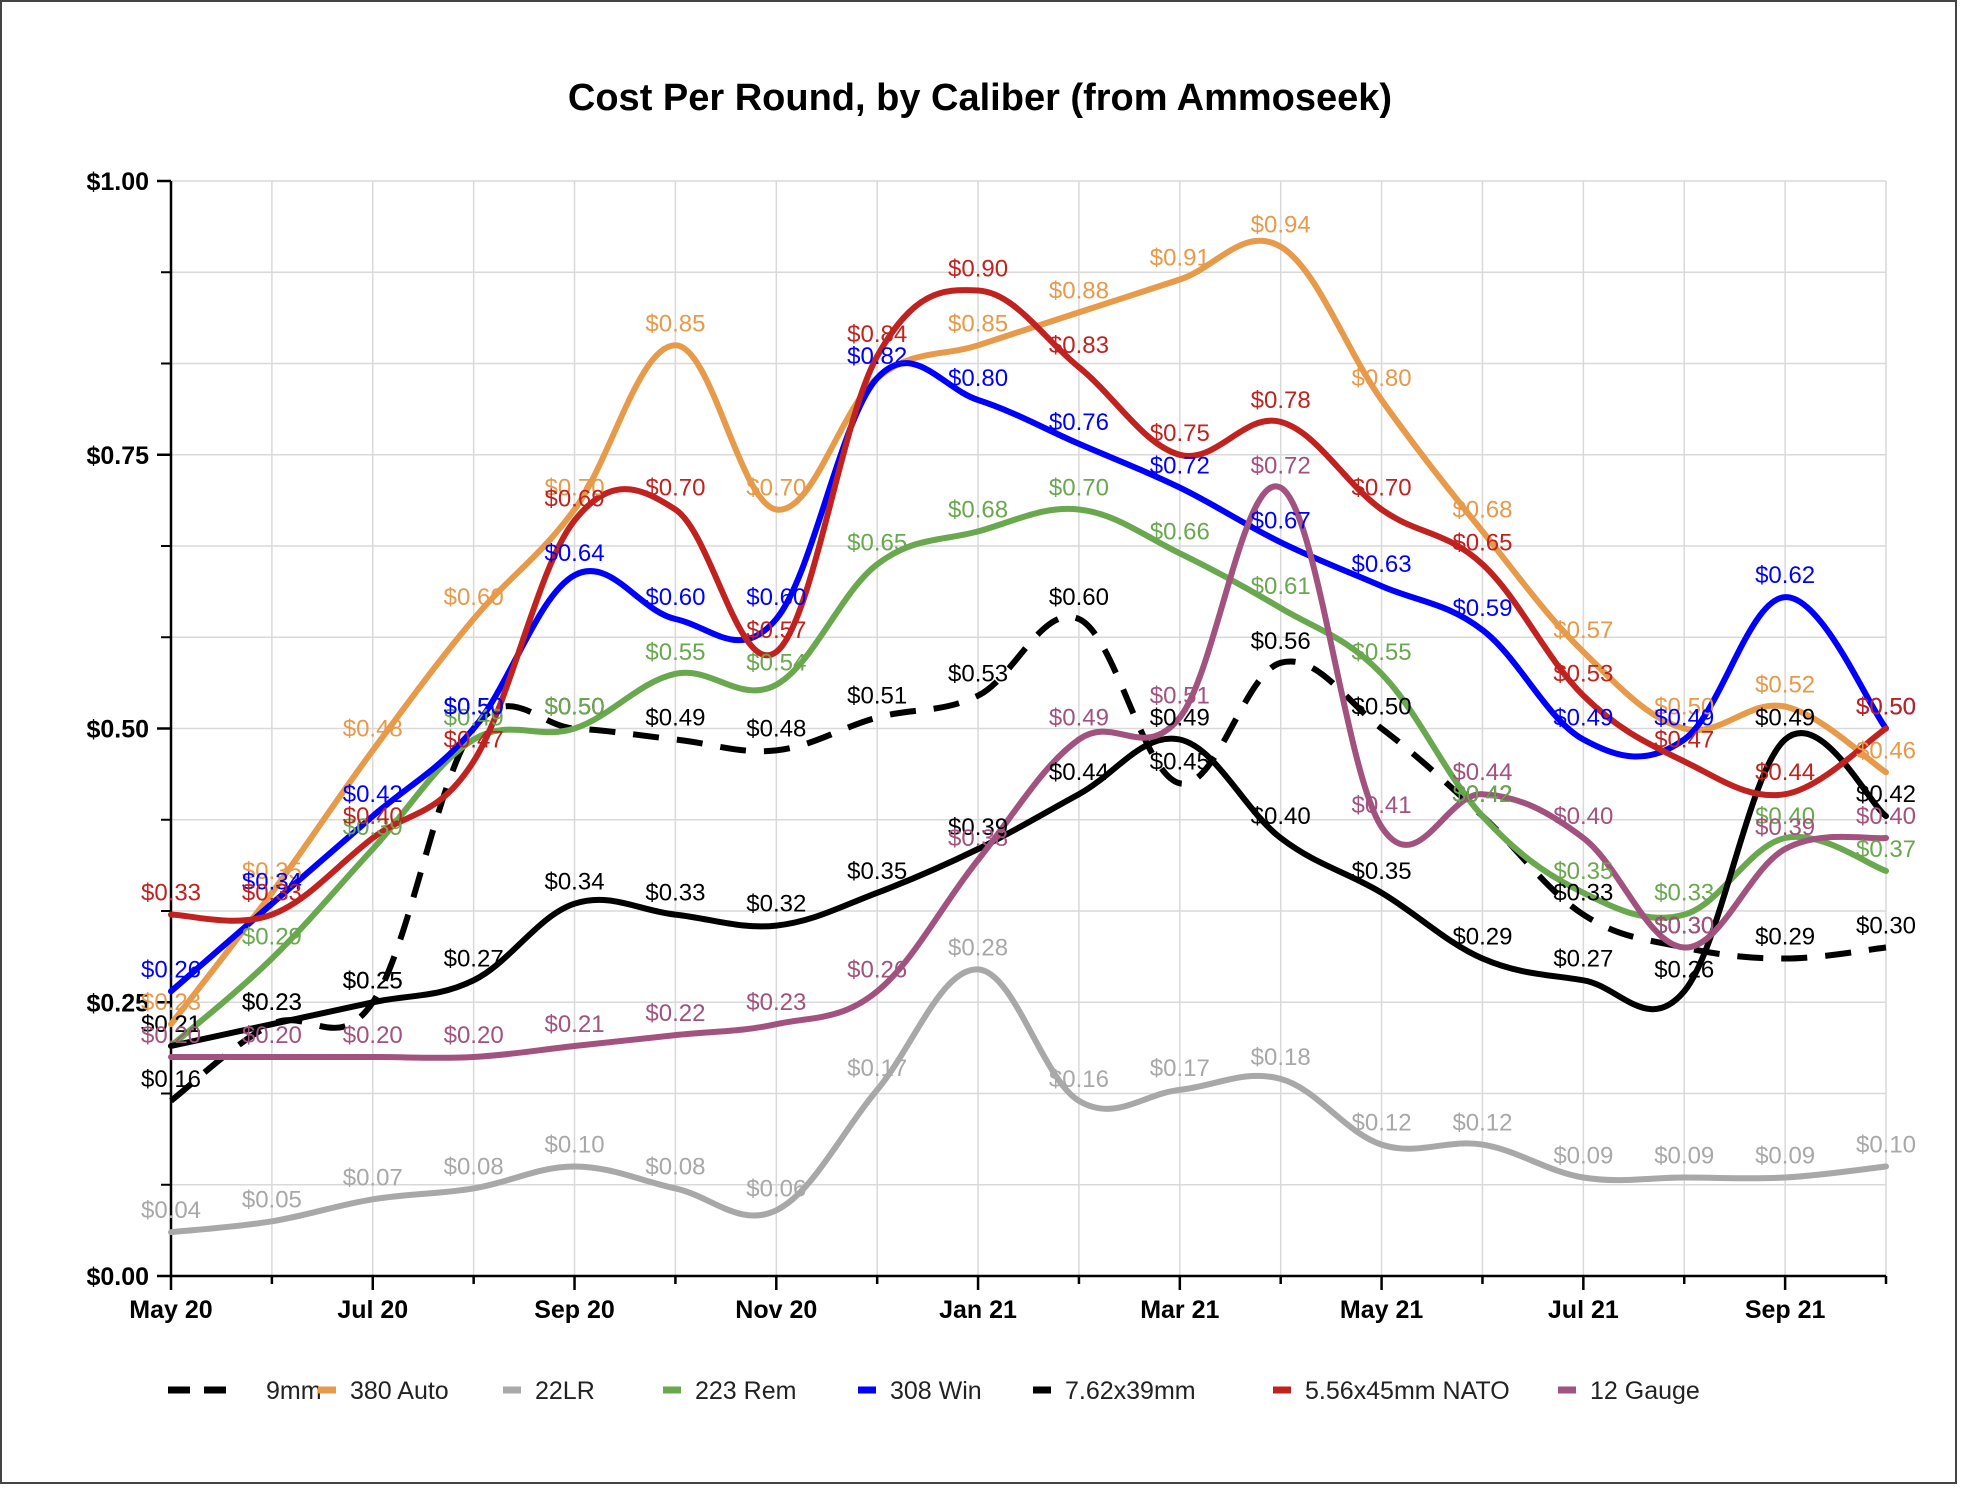 The height and width of the screenshot is (1493, 1966). I want to click on data-label-380-auto: $0.82, so click(877, 356).